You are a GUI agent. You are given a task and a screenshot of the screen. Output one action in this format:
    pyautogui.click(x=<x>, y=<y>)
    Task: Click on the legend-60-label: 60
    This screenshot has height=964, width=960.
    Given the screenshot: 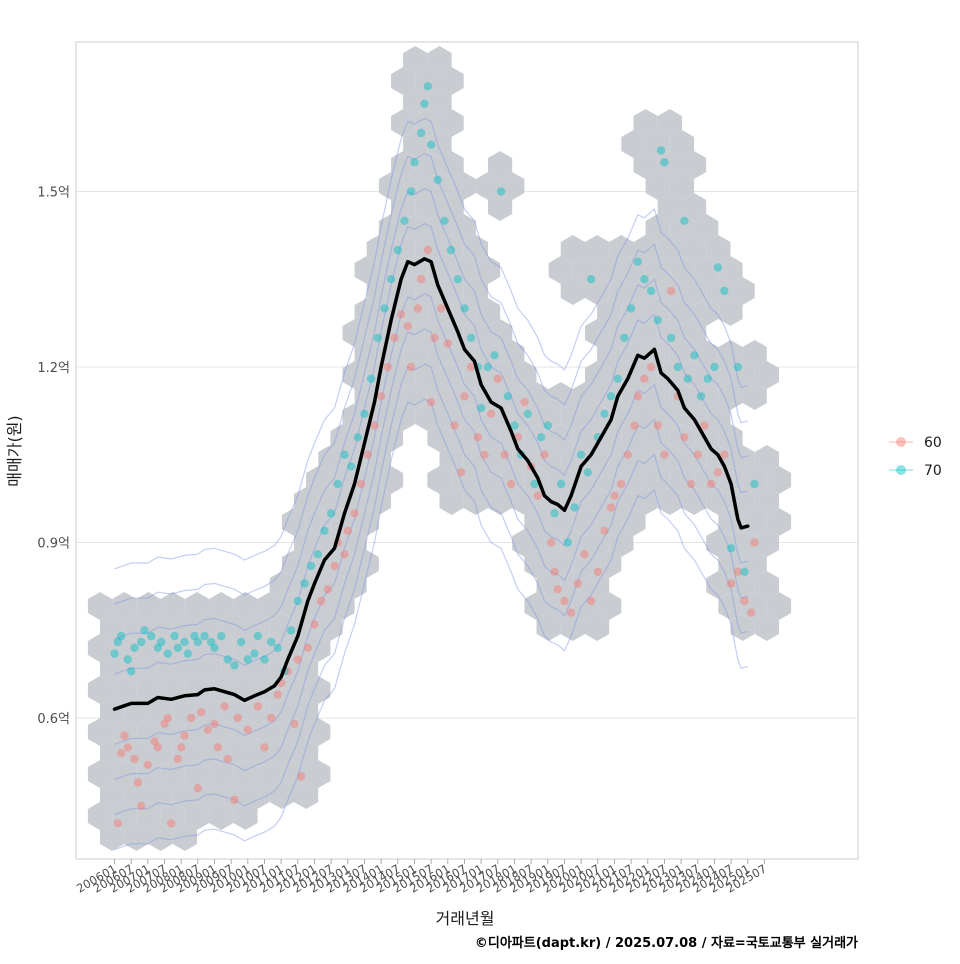 What is the action you would take?
    pyautogui.click(x=933, y=443)
    